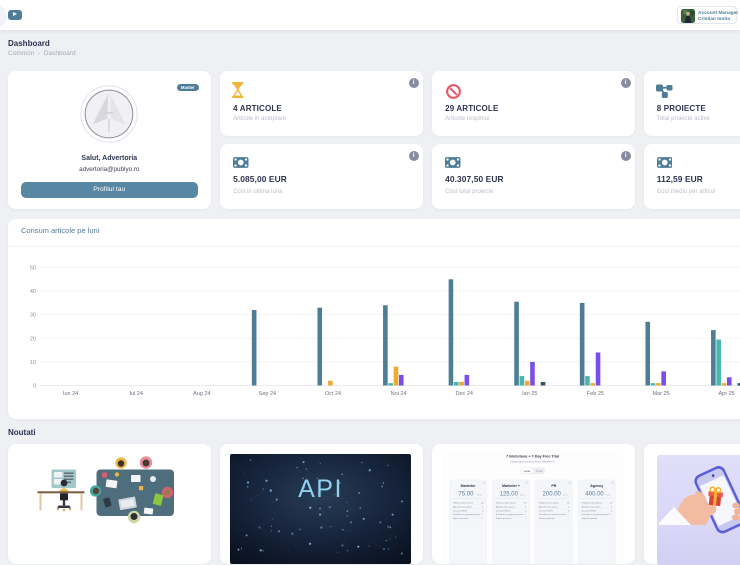 Image resolution: width=740 pixels, height=565 pixels. Describe the element at coordinates (596, 486) in the screenshot. I see `svg-text: Agency` at that location.